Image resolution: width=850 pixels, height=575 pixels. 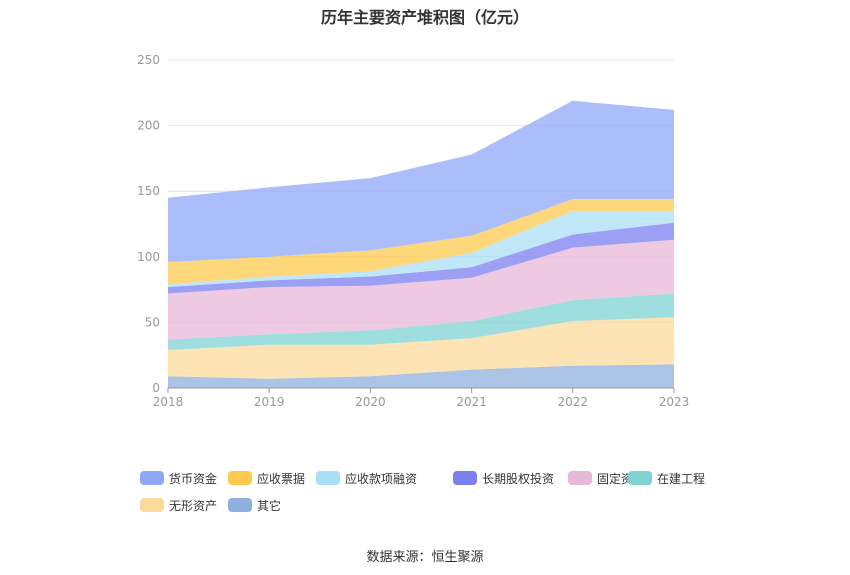 I want to click on legend-label: 在建工程, so click(x=681, y=478).